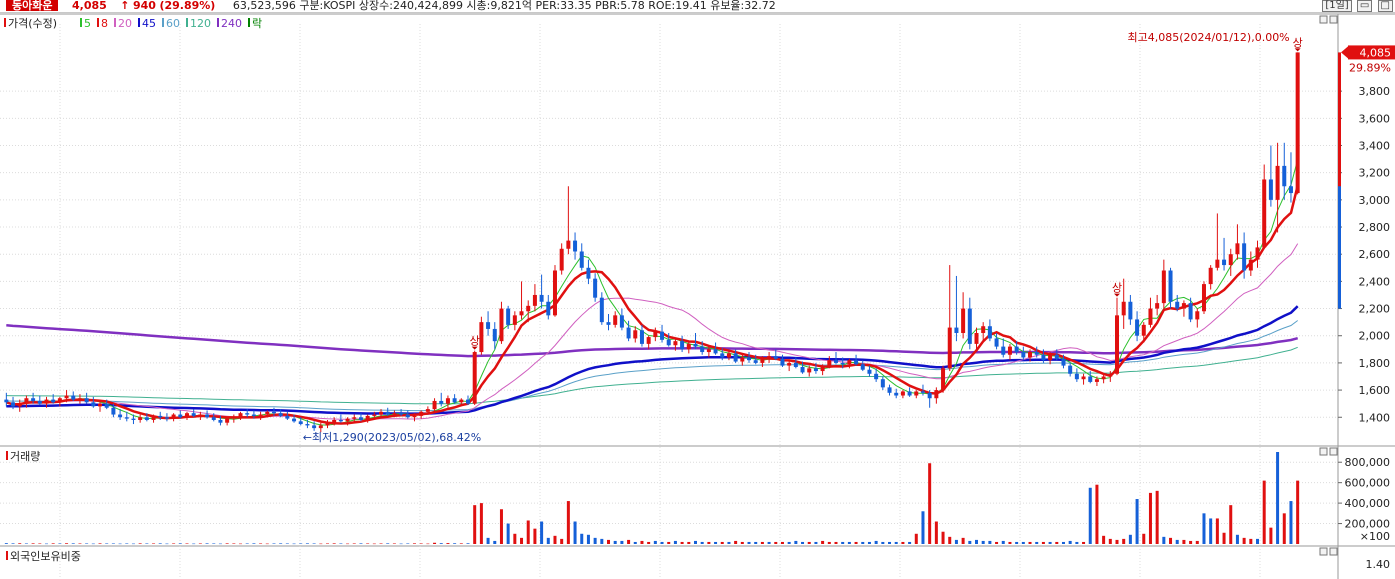 The height and width of the screenshot is (579, 1395). I want to click on y-tick-label: 2,400, so click(1375, 281).